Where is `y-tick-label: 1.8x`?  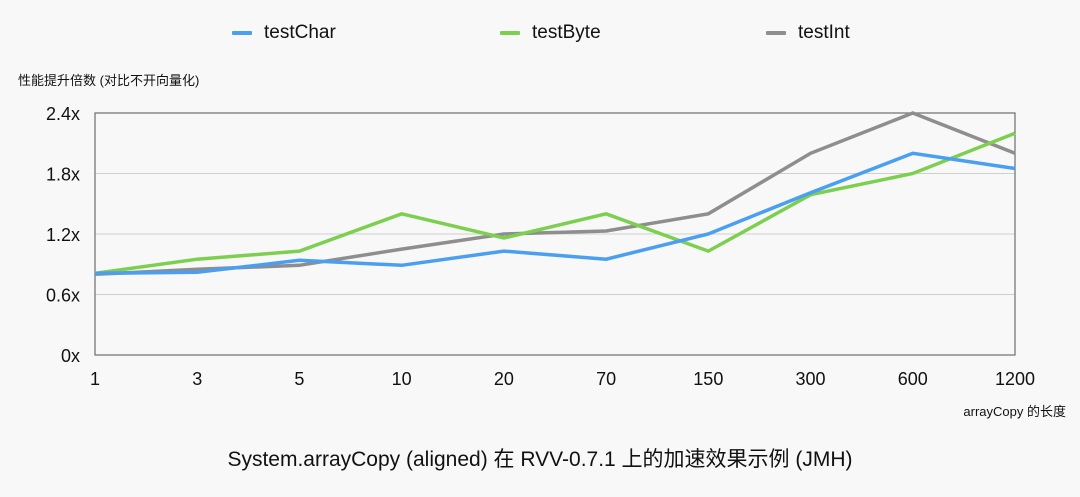 y-tick-label: 1.8x is located at coordinates (63, 175).